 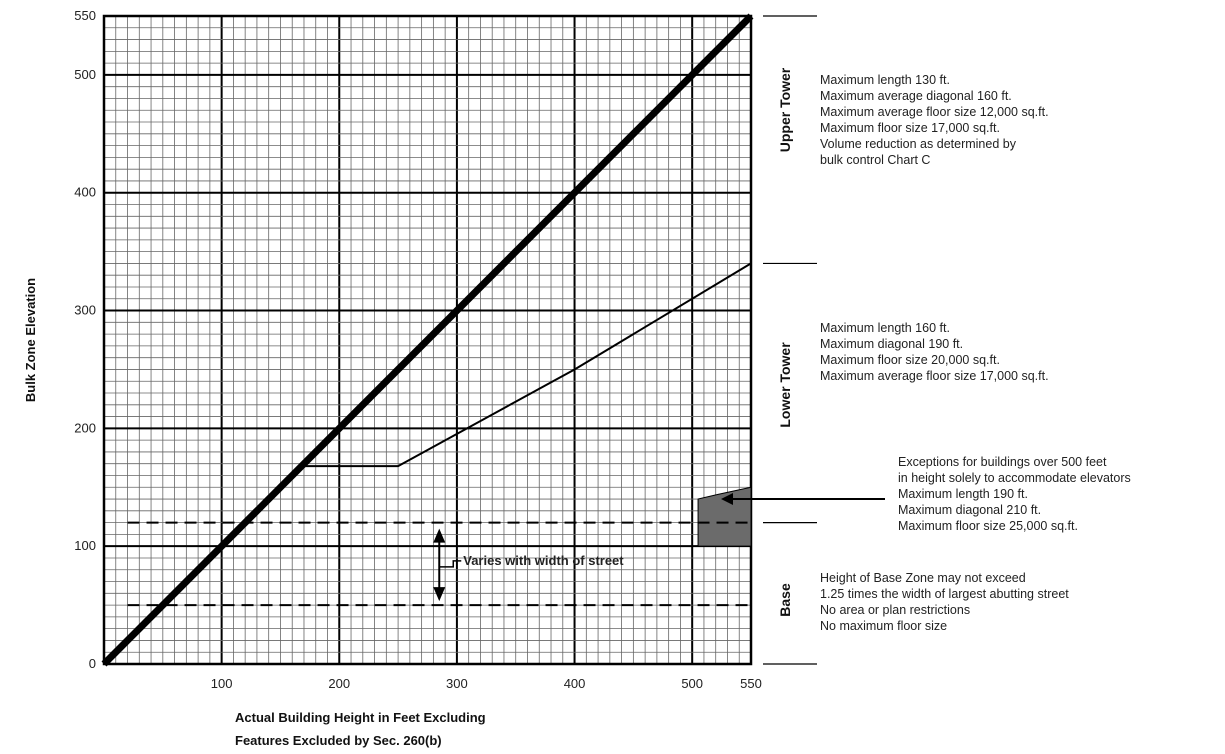 What do you see at coordinates (85, 74) in the screenshot?
I see `y-tick-label: 500` at bounding box center [85, 74].